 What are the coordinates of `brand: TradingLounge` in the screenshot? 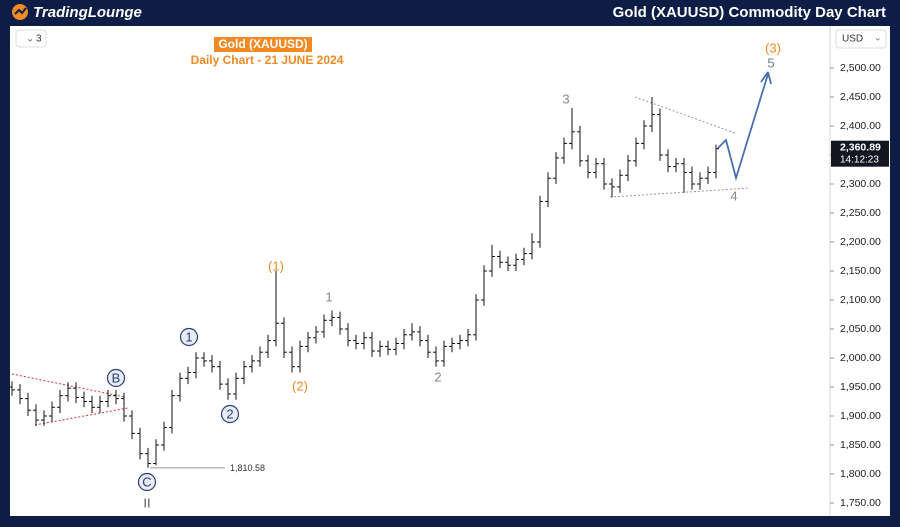 It's located at (87, 12).